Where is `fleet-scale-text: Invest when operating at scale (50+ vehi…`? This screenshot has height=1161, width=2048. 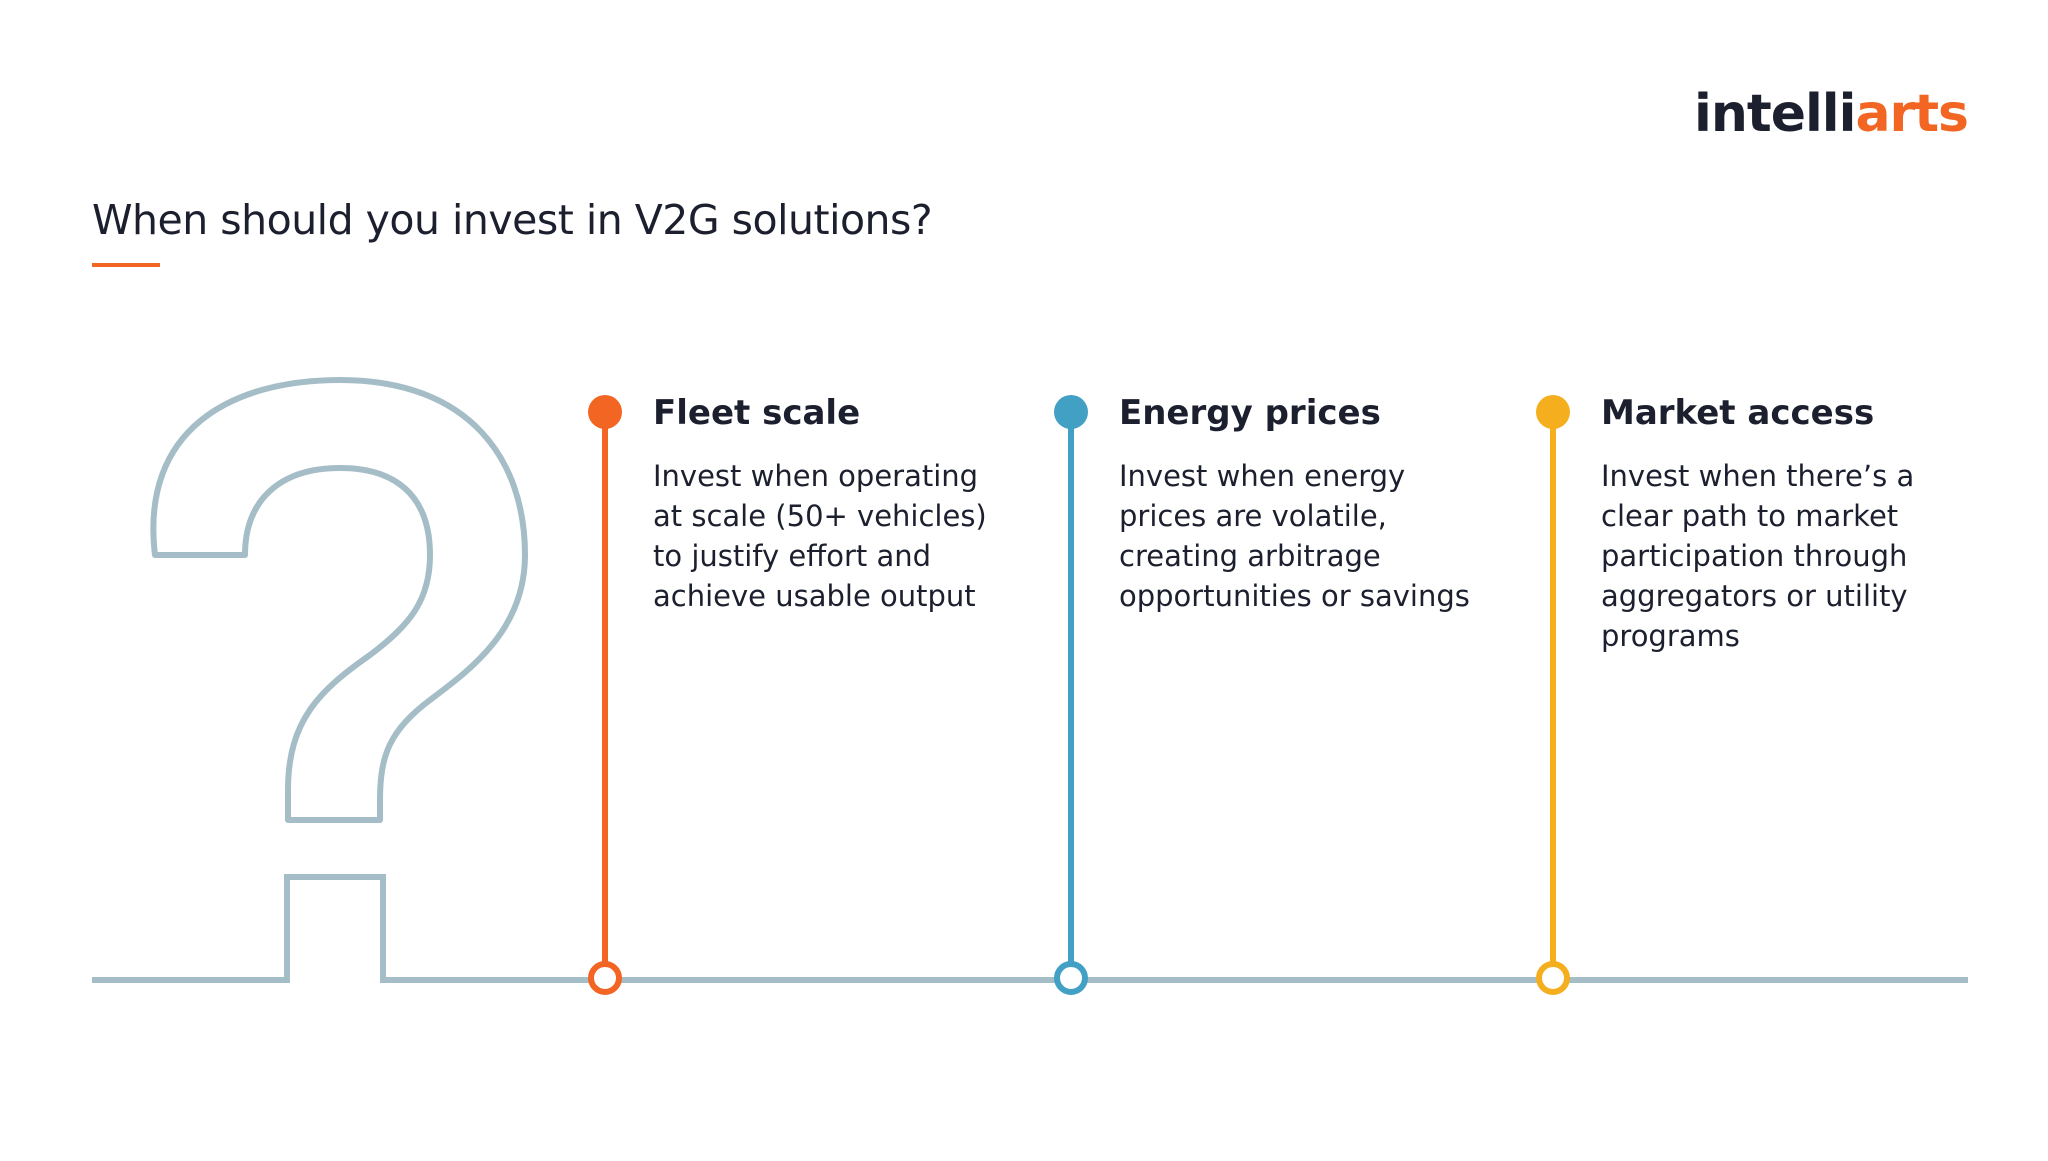
fleet-scale-text: Invest when operating at scale (50+ vehi… is located at coordinates (820, 535).